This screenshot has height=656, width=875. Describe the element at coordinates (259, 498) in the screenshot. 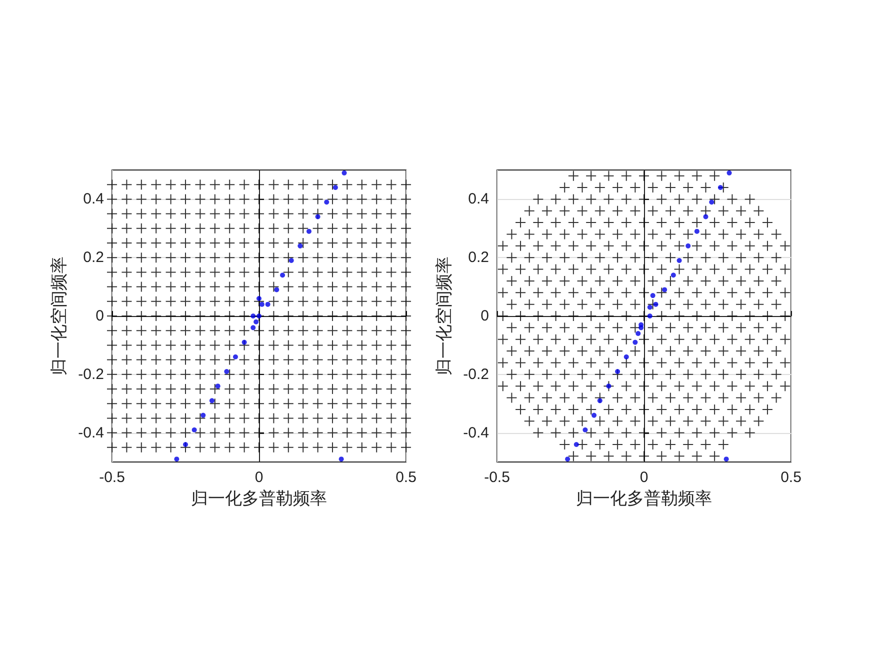

I see `x-axis-title: 归一化多普勒频率` at that location.